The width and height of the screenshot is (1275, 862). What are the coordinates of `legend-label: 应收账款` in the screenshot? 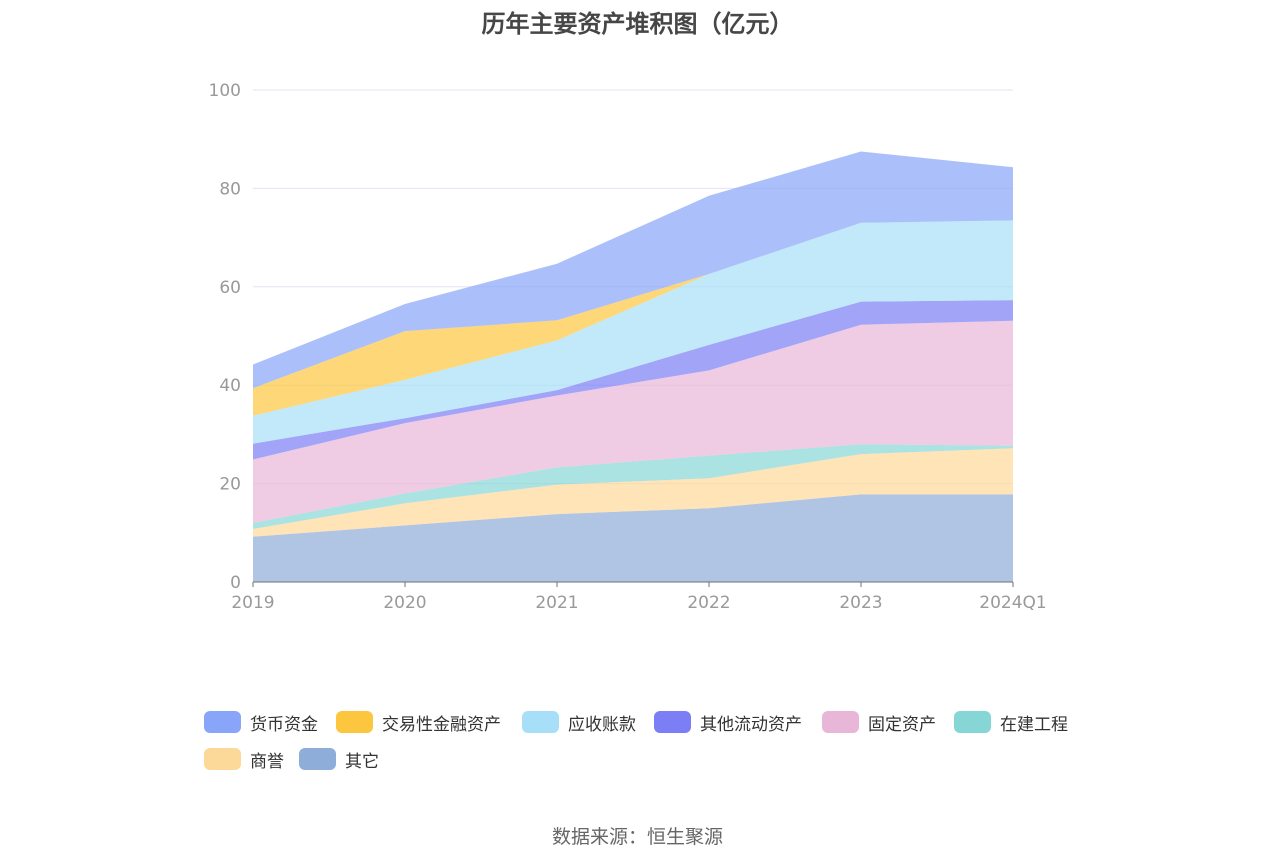 It's located at (602, 724).